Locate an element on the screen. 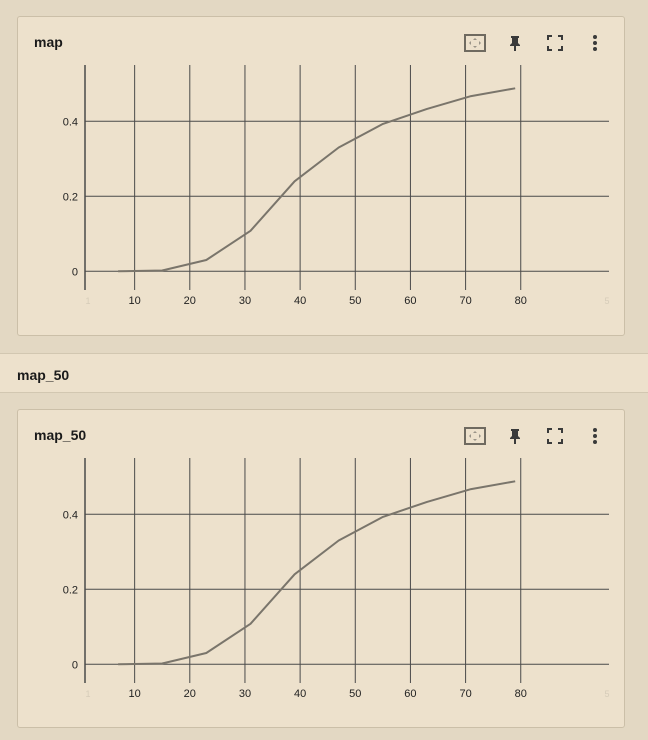 This screenshot has width=648, height=740. section-title: map_50 is located at coordinates (43, 375).